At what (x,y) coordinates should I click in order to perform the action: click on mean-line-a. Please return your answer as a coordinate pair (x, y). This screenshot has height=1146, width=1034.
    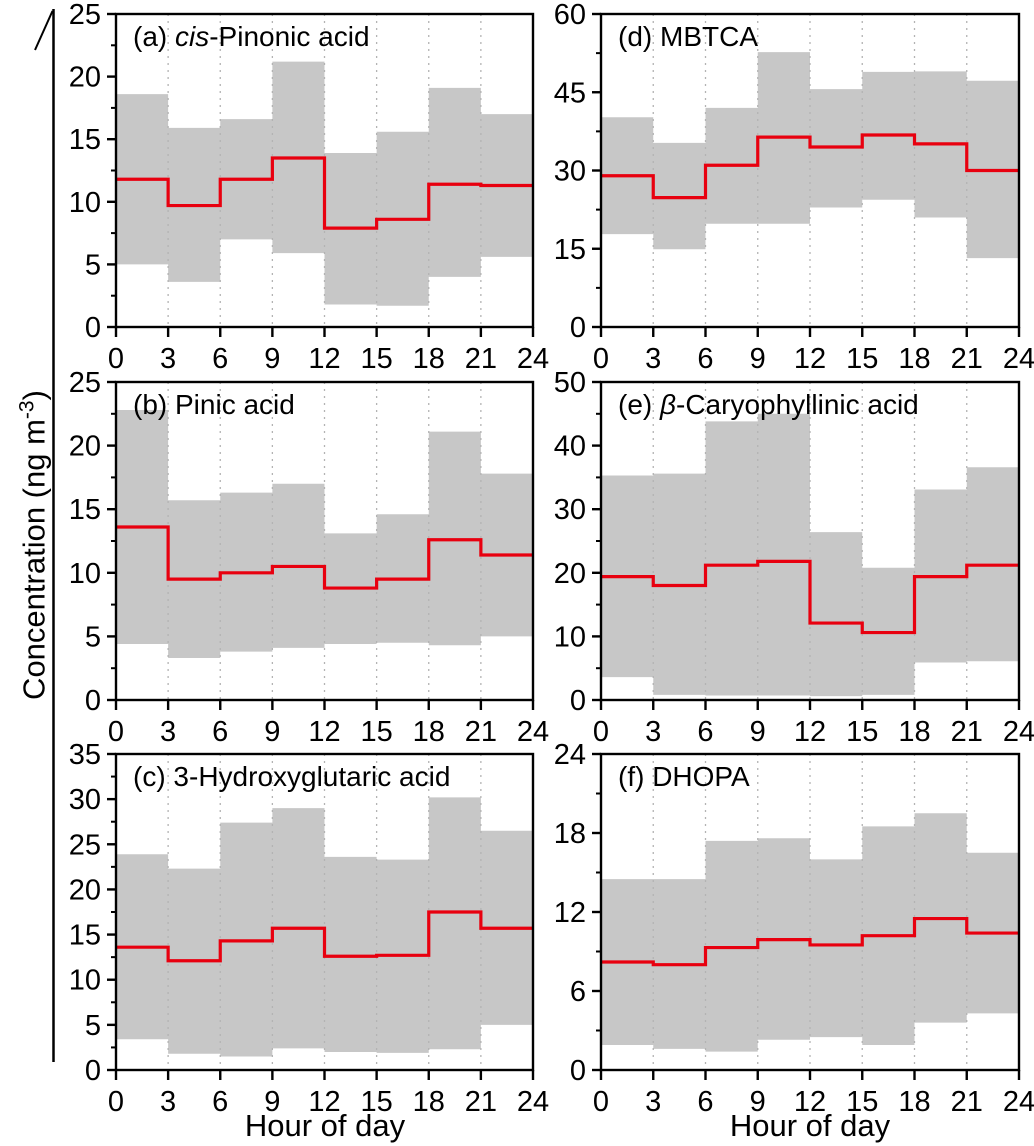
    Looking at the image, I should click on (324, 193).